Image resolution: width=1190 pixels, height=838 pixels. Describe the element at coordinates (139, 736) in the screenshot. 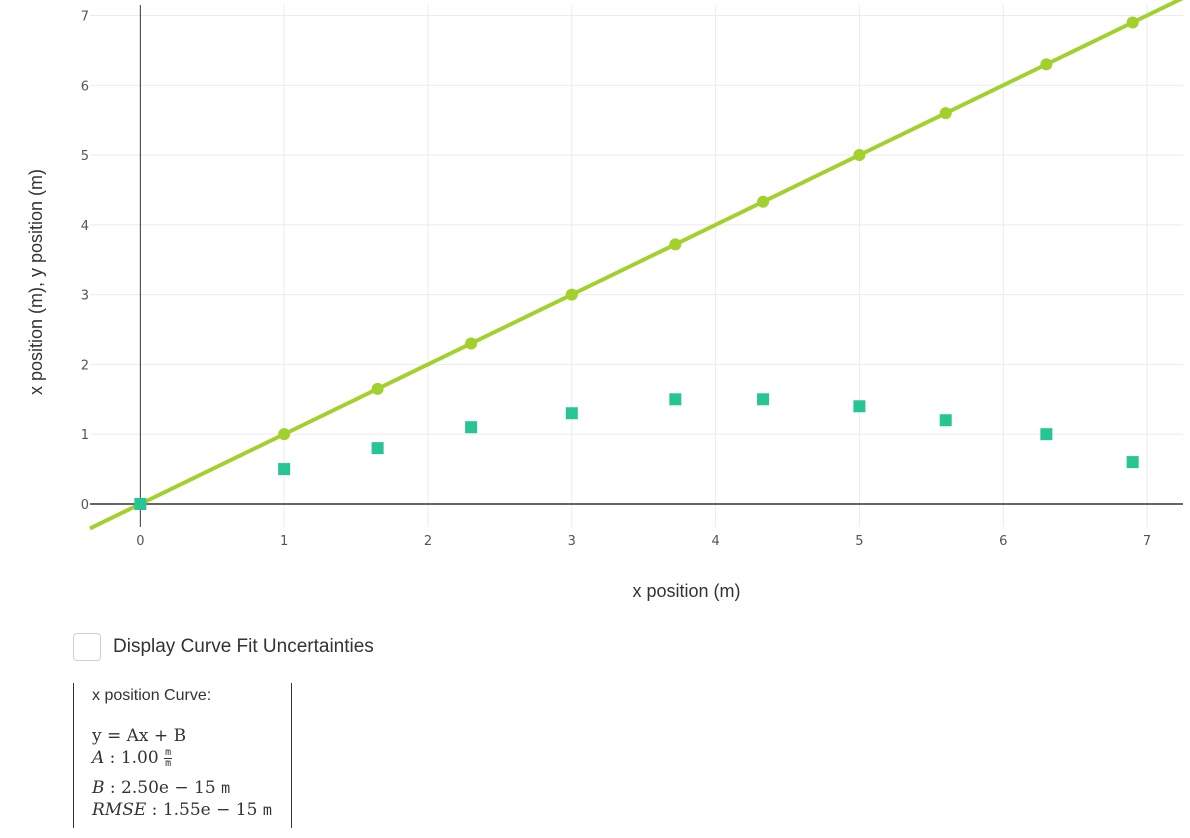

I see `fit-equation: y = Ax + B` at that location.